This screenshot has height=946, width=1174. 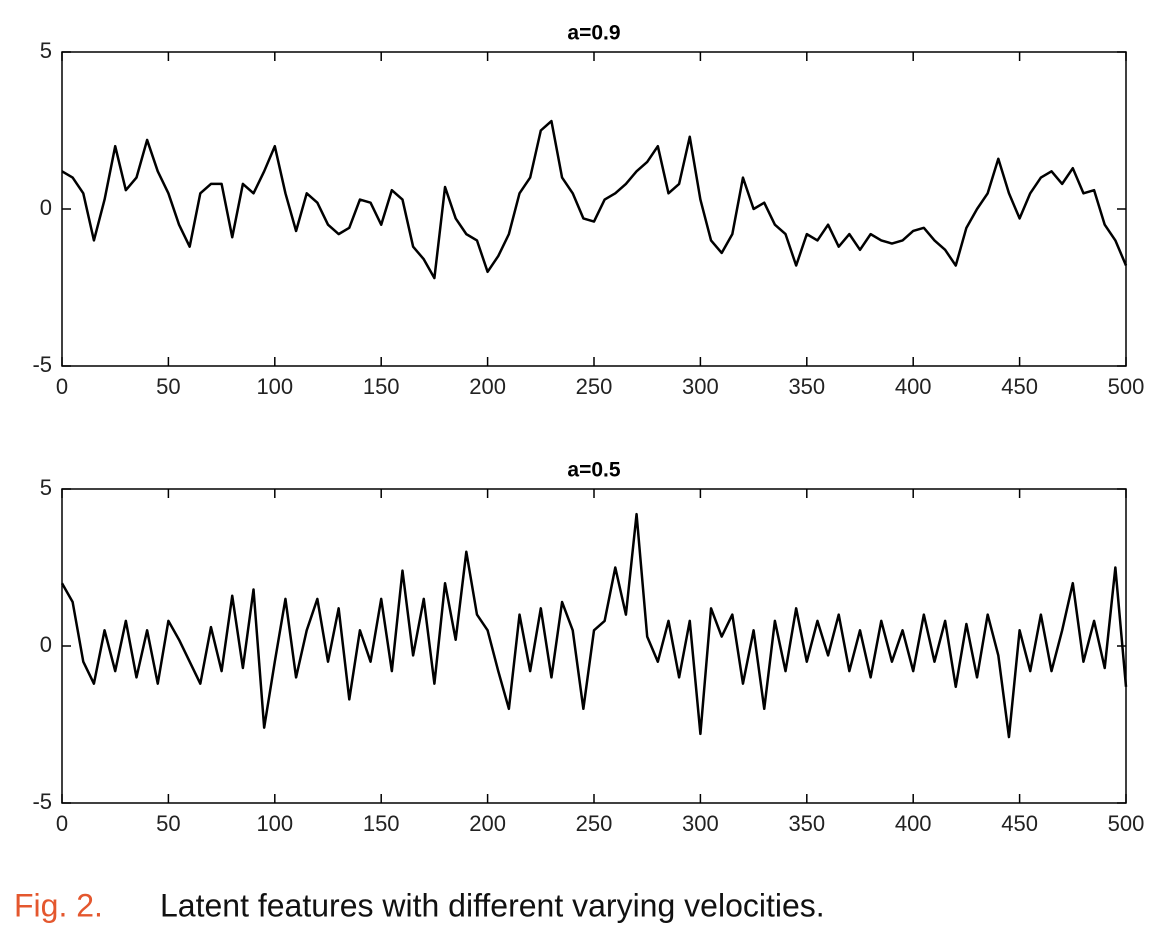 I want to click on chart-title: a=0.9, so click(x=593, y=33).